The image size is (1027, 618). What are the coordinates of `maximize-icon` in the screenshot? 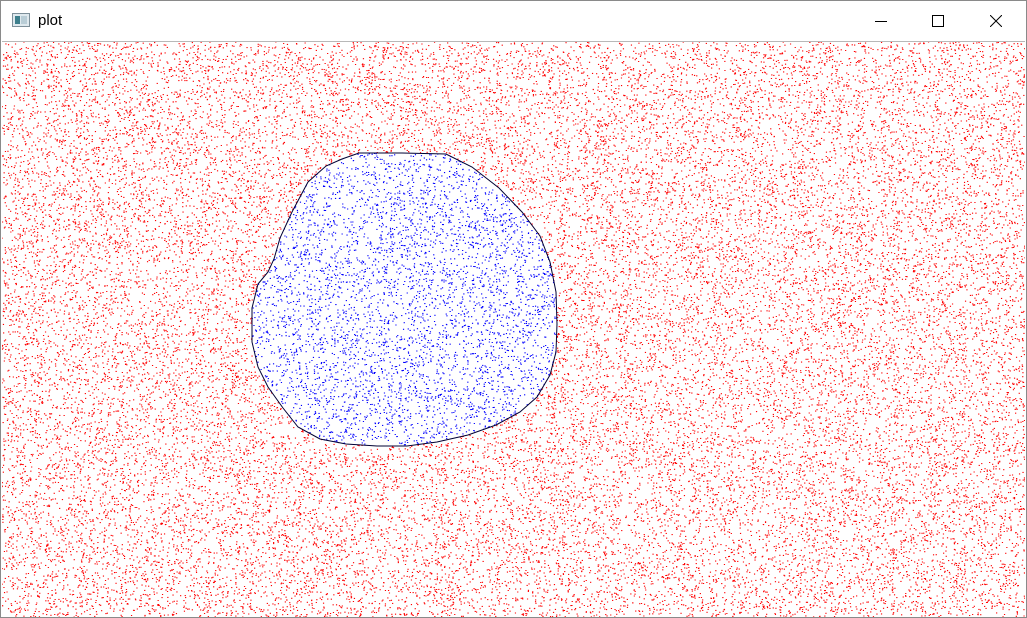 It's located at (938, 21).